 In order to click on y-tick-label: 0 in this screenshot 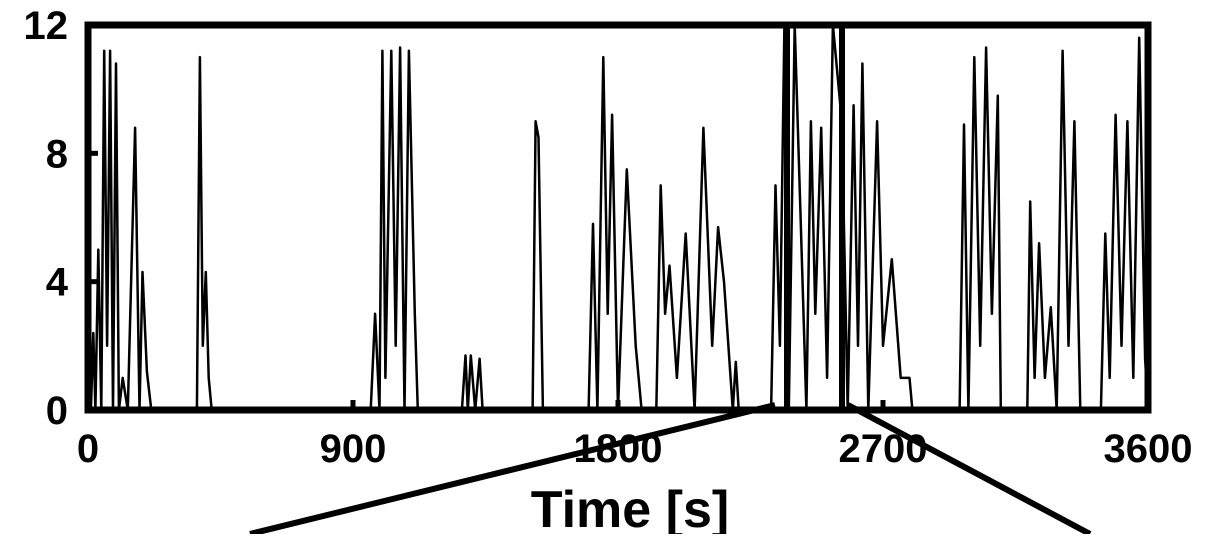, I will do `click(57, 411)`.